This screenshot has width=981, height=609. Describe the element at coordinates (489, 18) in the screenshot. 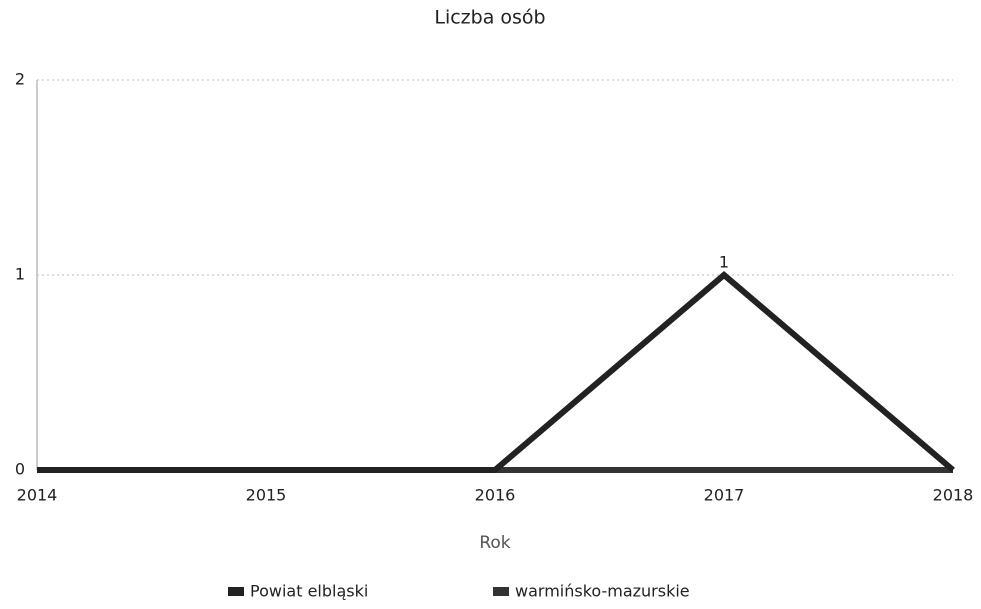

I see `chart-title: Liczba osób` at that location.